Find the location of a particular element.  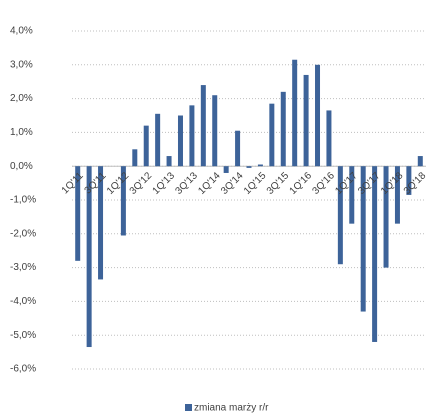

x-tick-label: 3Q'14 is located at coordinates (232, 183).